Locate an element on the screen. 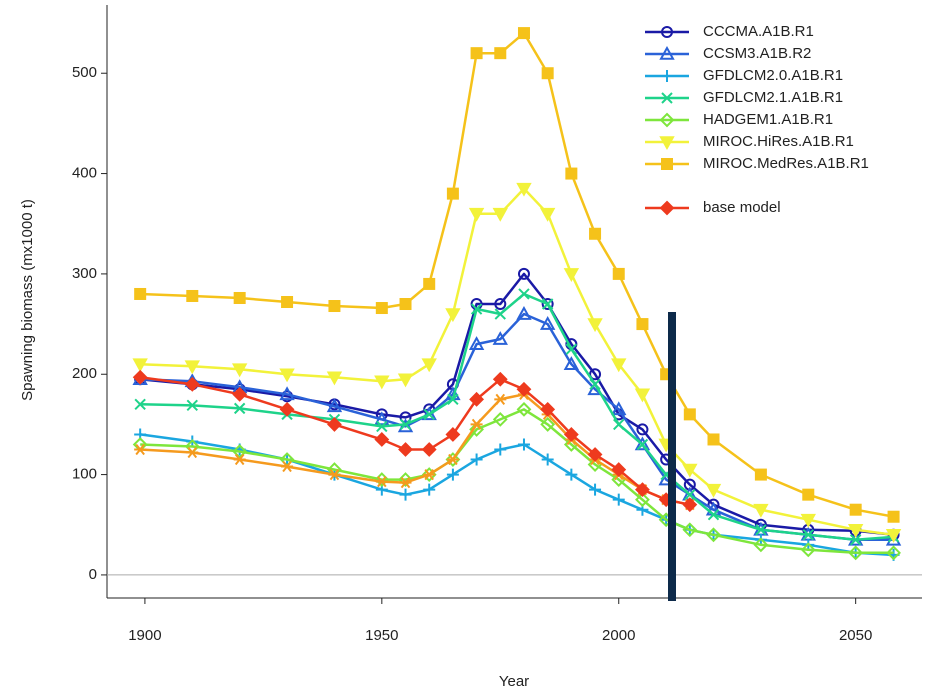  y-axis-label: Spawning biomass (mx1000 t) is located at coordinates (27, 300).